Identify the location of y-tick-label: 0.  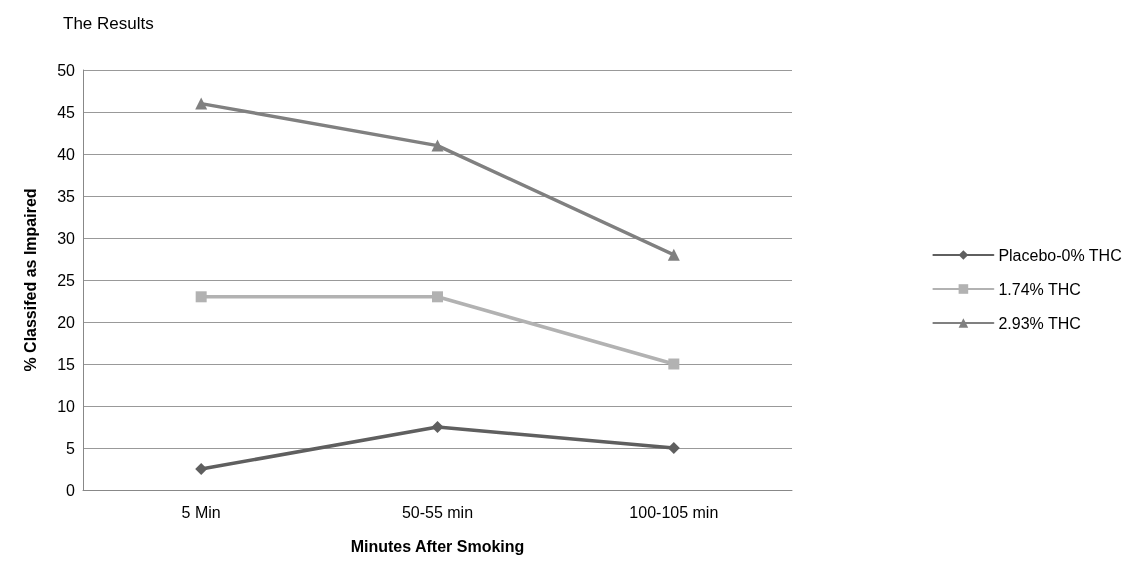
(71, 490).